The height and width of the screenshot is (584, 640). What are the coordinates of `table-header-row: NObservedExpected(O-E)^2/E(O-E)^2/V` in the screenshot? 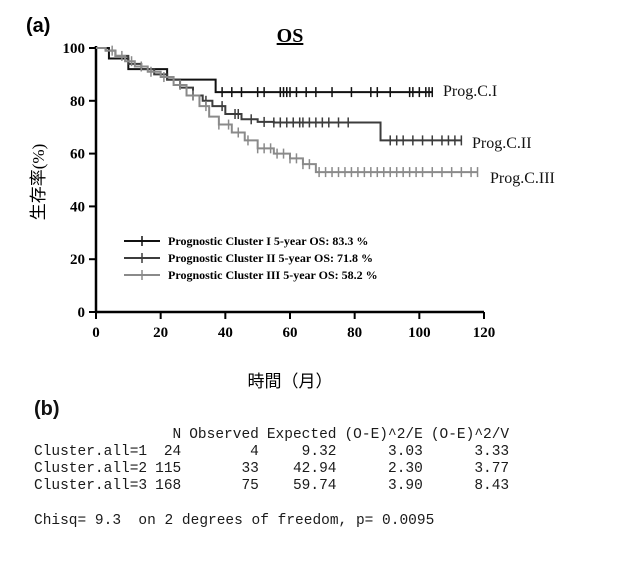 It's located at (273, 435).